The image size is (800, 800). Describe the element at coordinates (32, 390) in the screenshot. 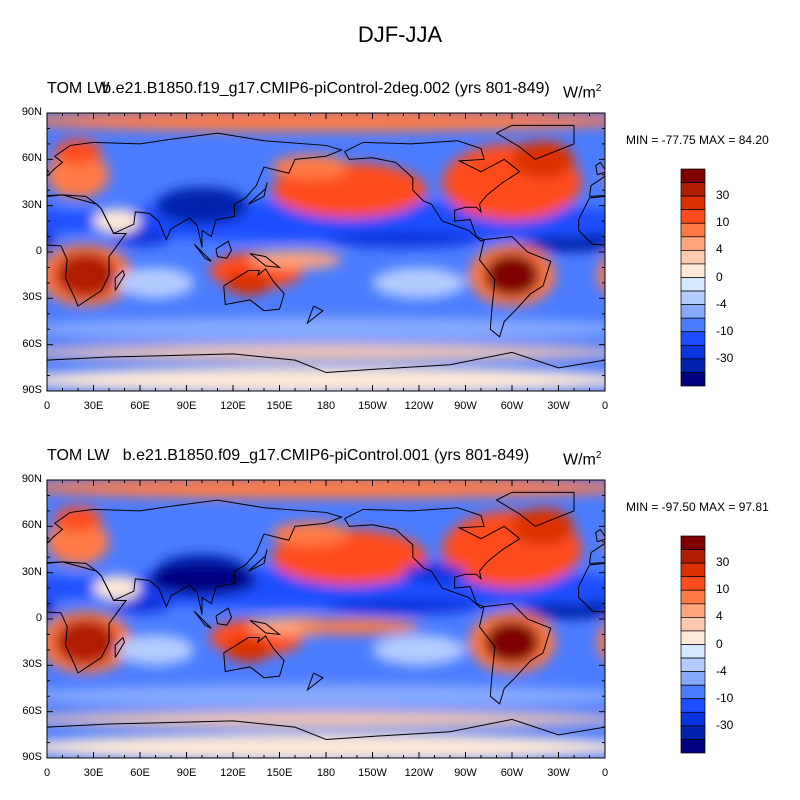

I see `lat-tick-label: 90S` at that location.